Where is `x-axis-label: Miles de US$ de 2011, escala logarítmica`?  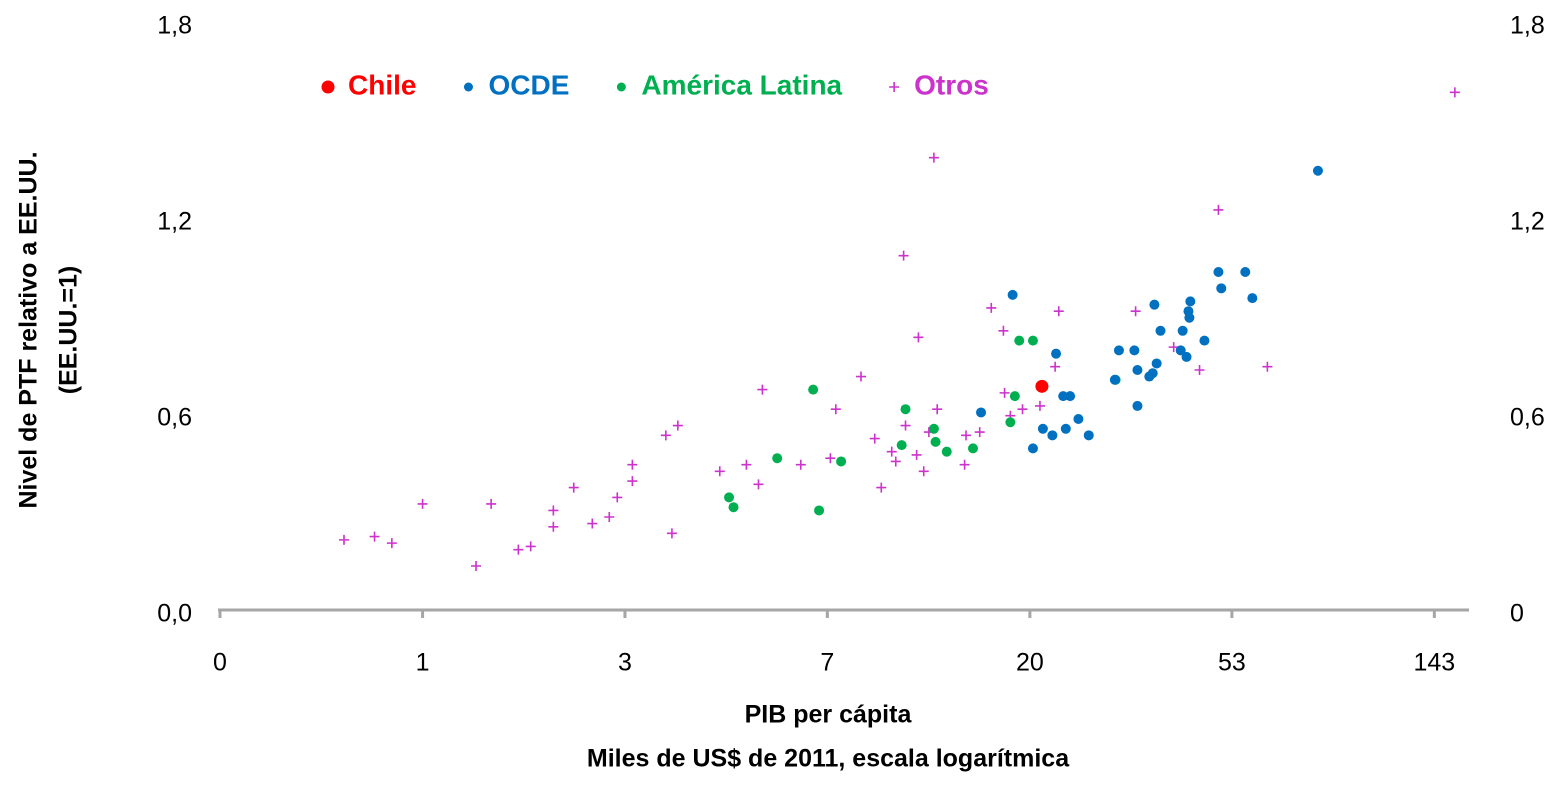
x-axis-label: Miles de US$ de 2011, escala logarítmica is located at coordinates (828, 759).